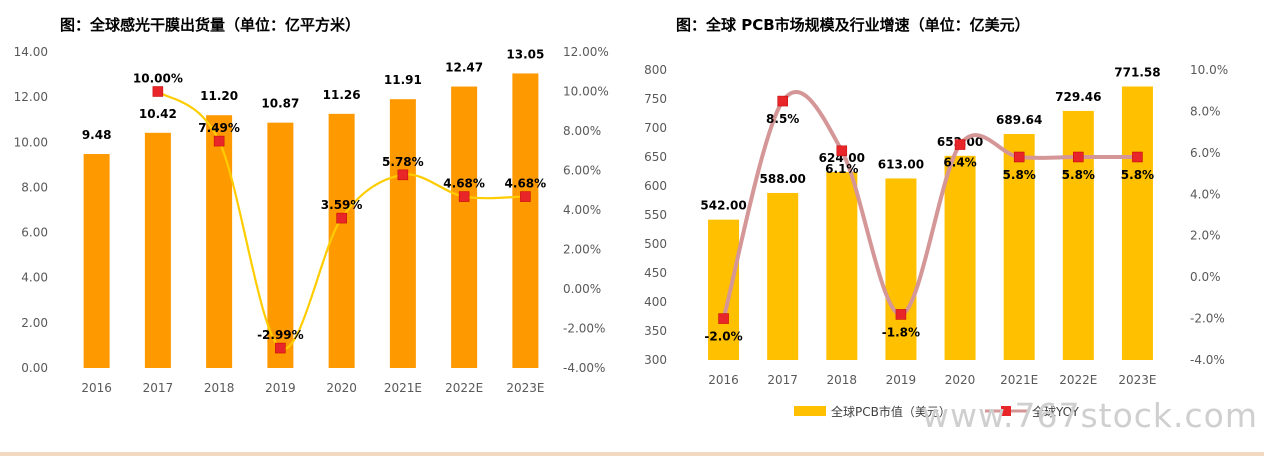 The width and height of the screenshot is (1264, 456). What do you see at coordinates (403, 162) in the screenshot?
I see `left-line-label: 5.78%` at bounding box center [403, 162].